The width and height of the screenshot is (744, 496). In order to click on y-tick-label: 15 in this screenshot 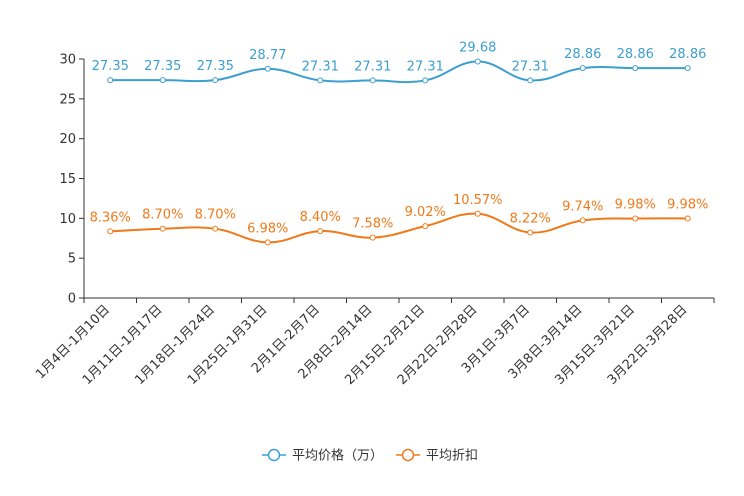, I will do `click(67, 179)`.